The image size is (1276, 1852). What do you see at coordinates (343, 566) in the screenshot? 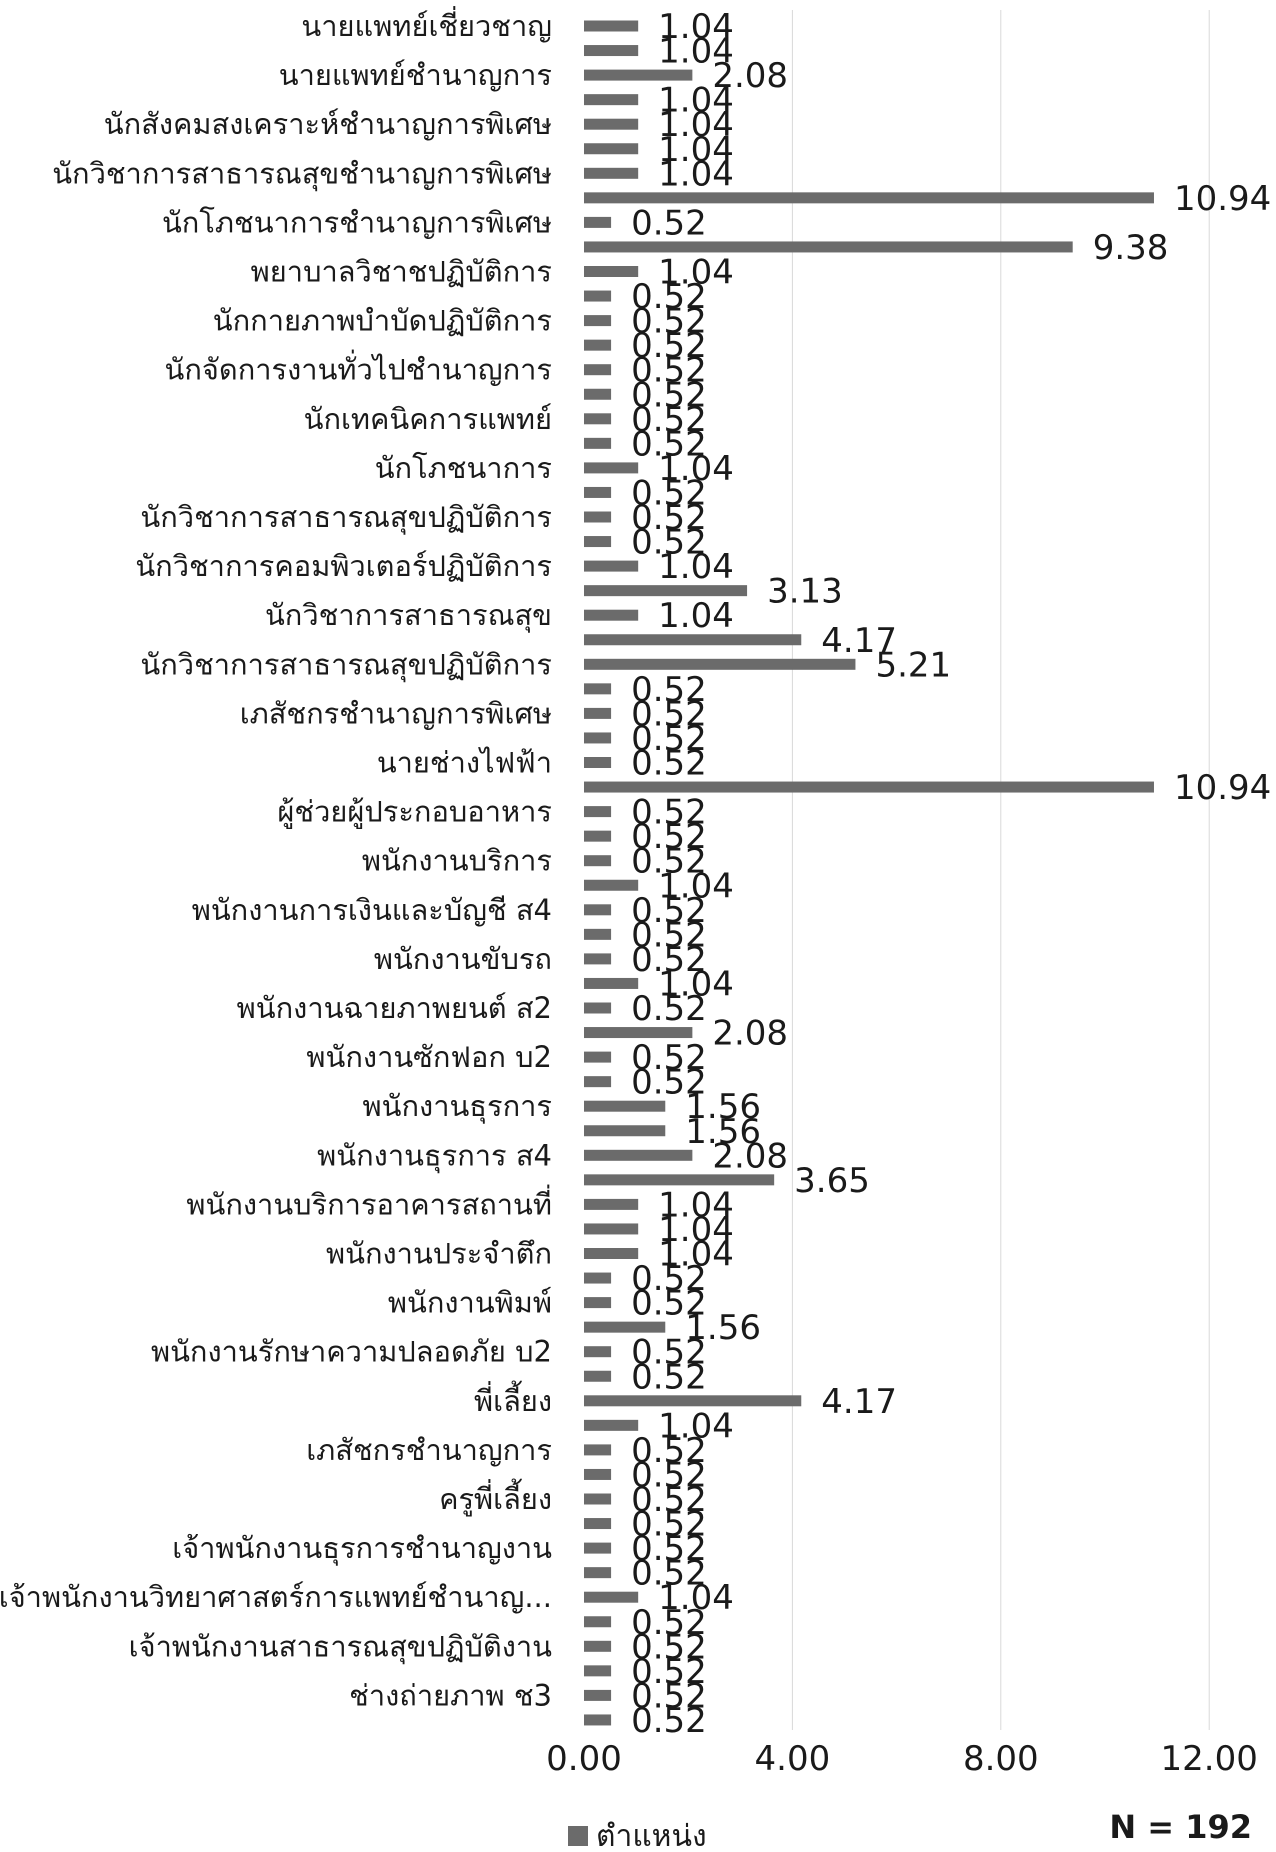
I see `category-label: นักวิชาการคอมพิวเตอร์ปฏิบัติการ` at bounding box center [343, 566].